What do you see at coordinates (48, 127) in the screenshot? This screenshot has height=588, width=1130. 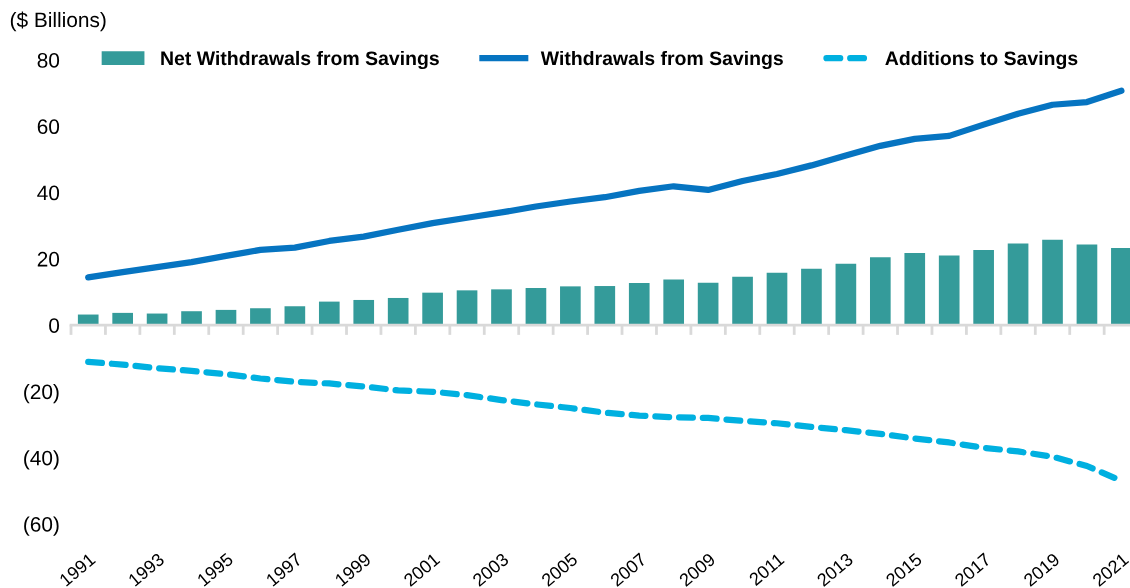 I see `y-tick-label: 60` at bounding box center [48, 127].